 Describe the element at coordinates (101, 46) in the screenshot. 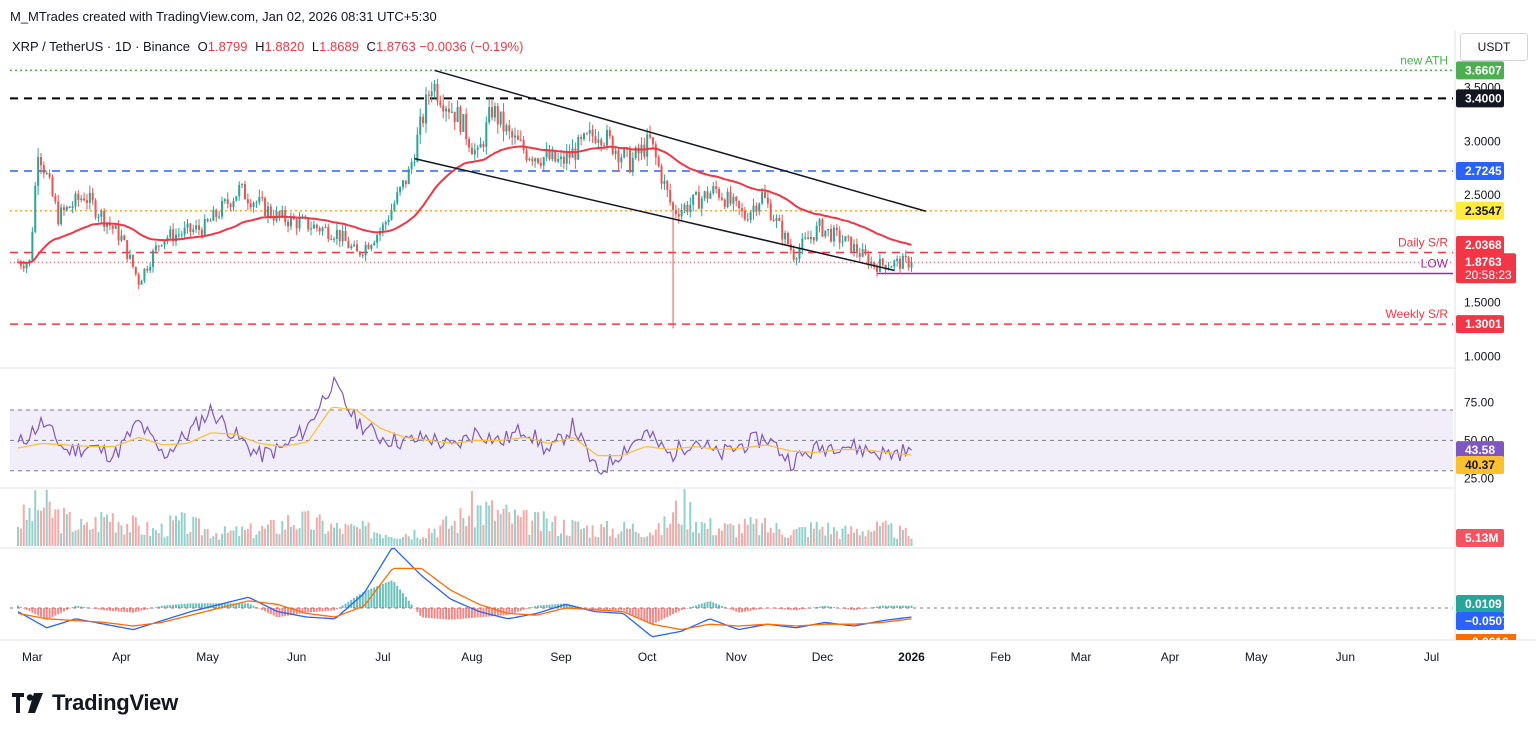

I see `symbol-title: XRP / TetherUS · 1D · Binance` at that location.